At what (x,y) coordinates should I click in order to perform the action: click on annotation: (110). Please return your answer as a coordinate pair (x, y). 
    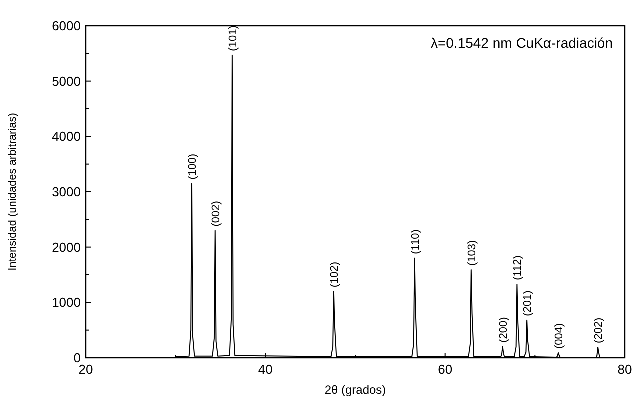
    Looking at the image, I should click on (416, 242).